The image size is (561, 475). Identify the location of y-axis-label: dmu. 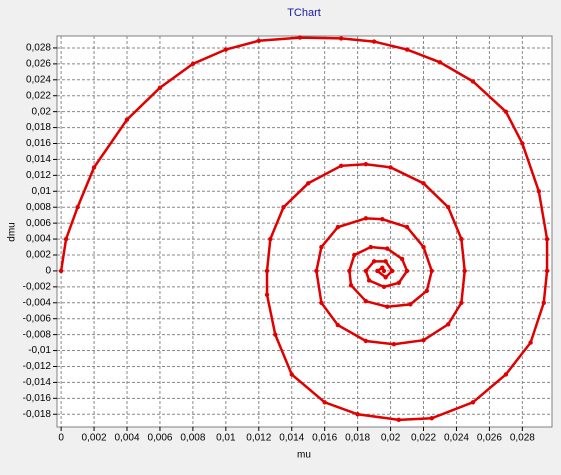
(12, 231).